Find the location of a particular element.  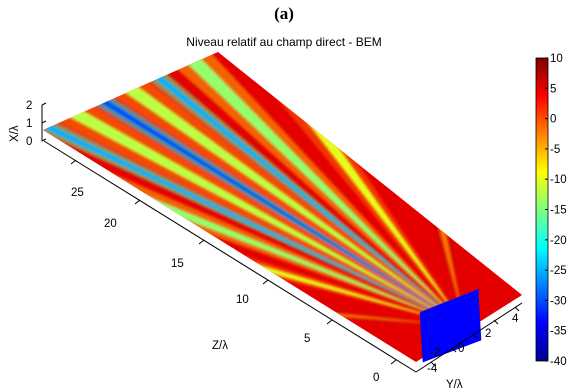

x-tick-3: 2 is located at coordinates (488, 334).